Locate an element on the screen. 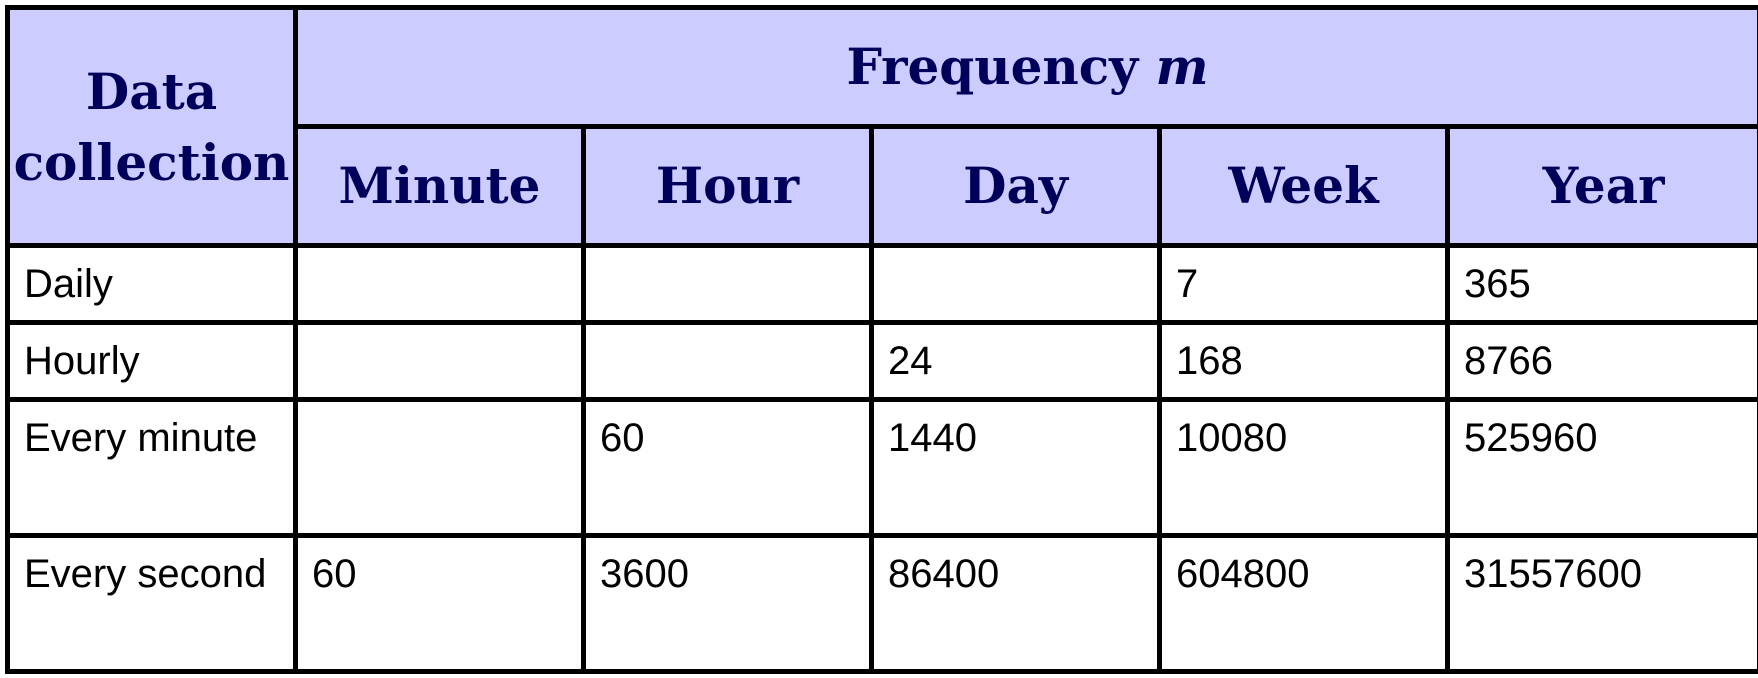 The image size is (1758, 678). table-cell: 24 is located at coordinates (1015, 361).